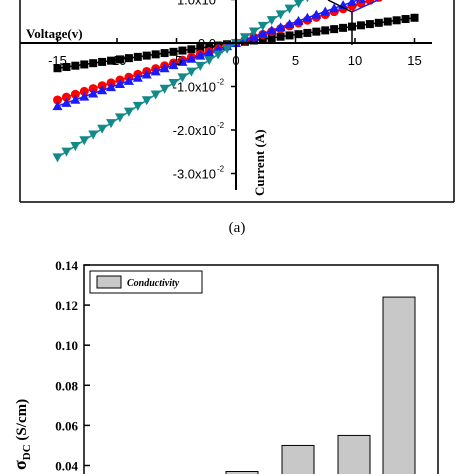  Describe the element at coordinates (27, 452) in the screenshot. I see `y-label-subscript: DC` at that location.